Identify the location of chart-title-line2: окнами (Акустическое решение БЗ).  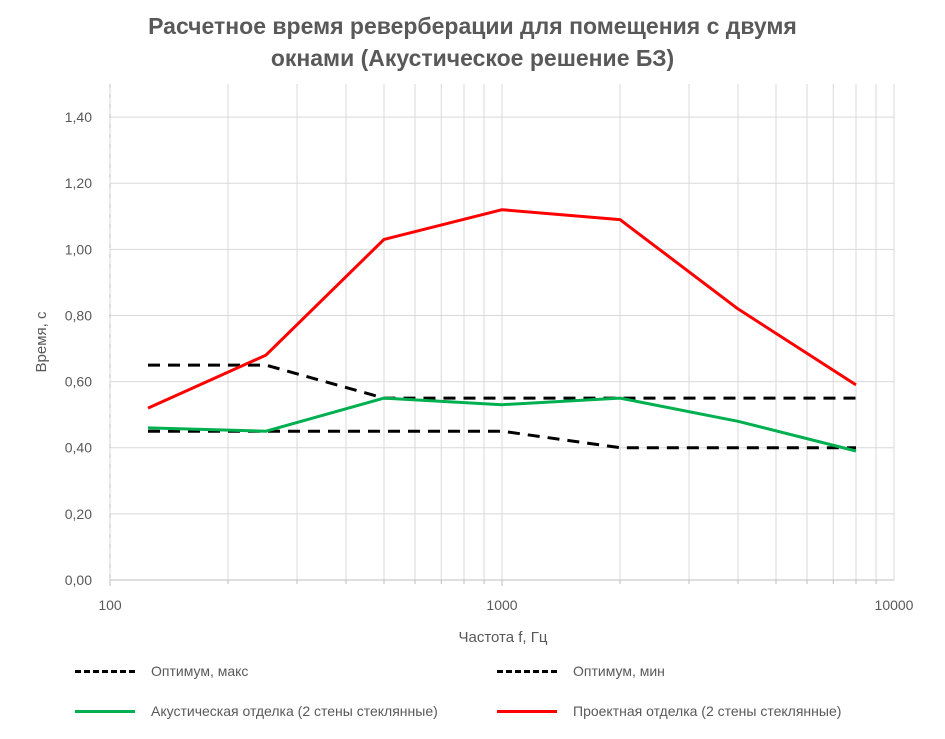
(472, 58).